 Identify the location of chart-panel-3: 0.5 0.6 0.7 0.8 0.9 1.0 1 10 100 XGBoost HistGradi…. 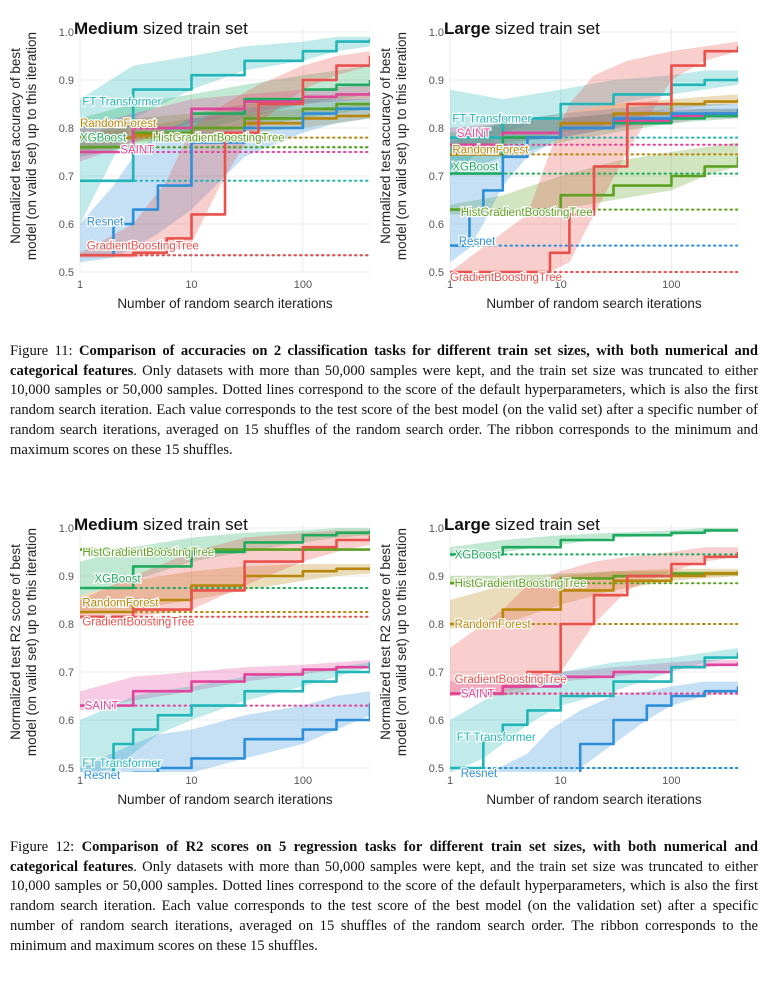
(558, 661).